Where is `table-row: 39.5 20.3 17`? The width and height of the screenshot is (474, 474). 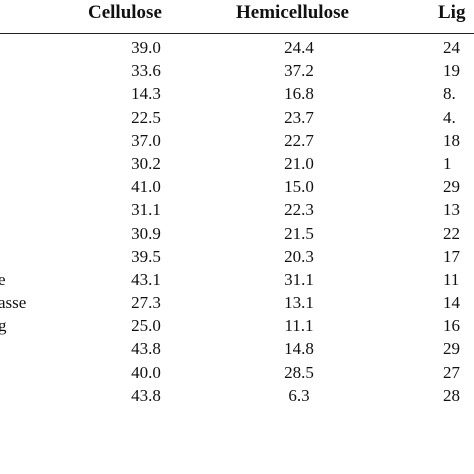 table-row: 39.5 20.3 17 is located at coordinates (237, 256).